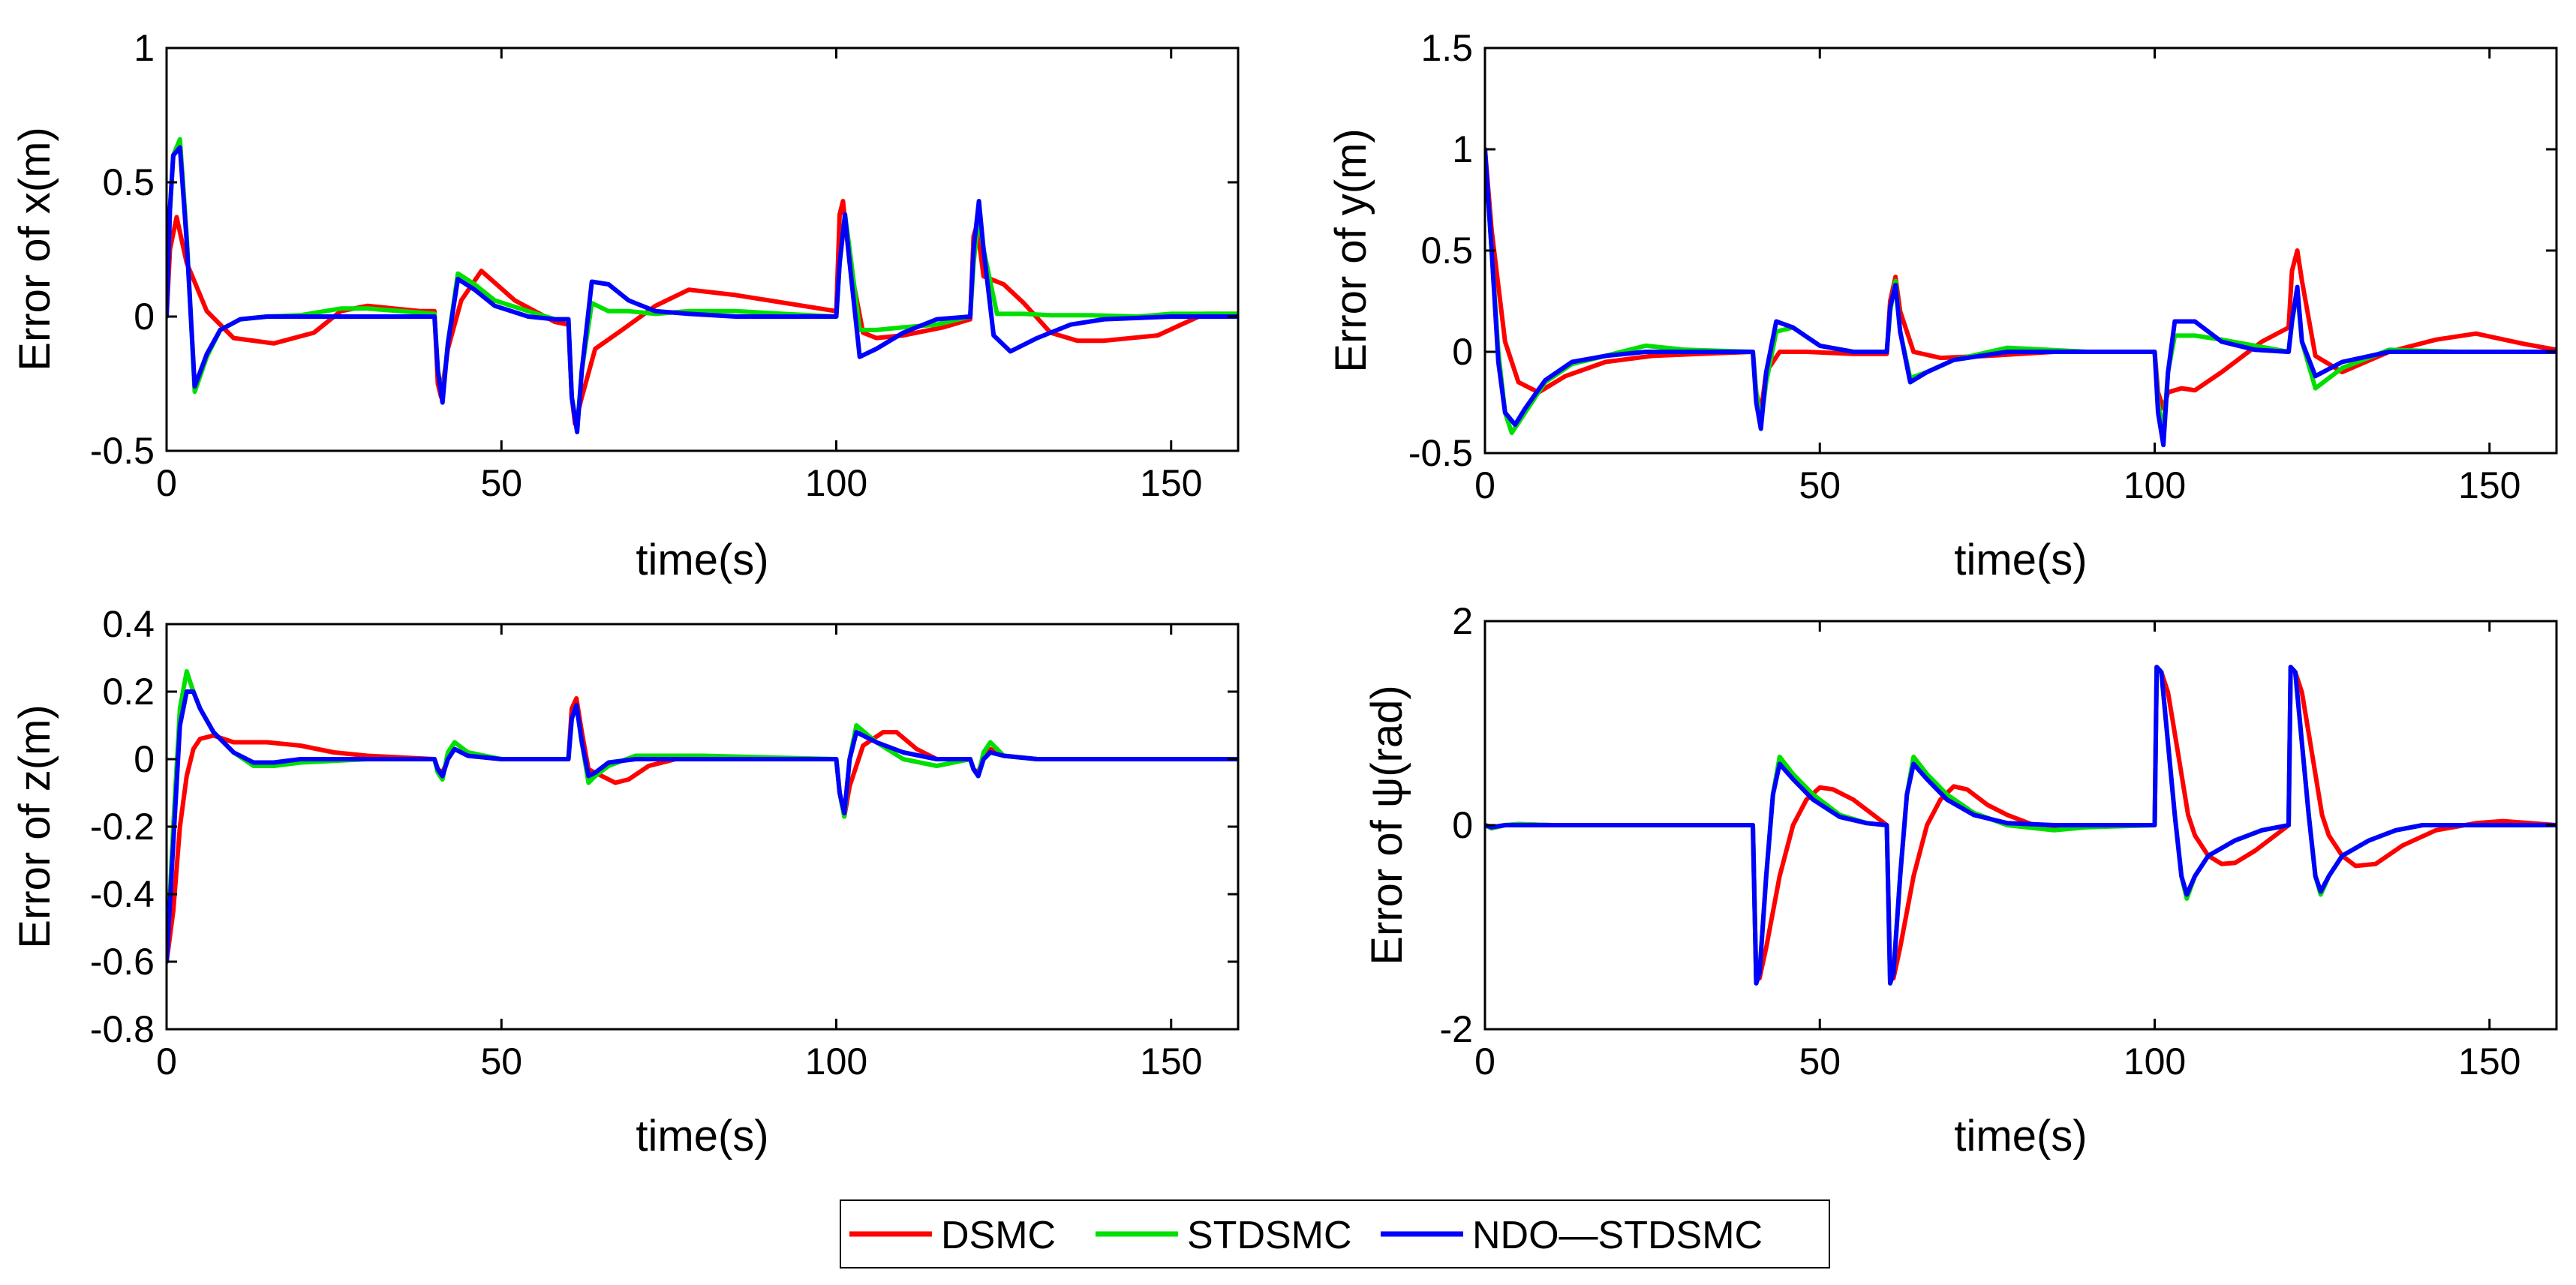 The height and width of the screenshot is (1285, 2576). What do you see at coordinates (166, 483) in the screenshot?
I see `x-error-xtick-label-0: 0` at bounding box center [166, 483].